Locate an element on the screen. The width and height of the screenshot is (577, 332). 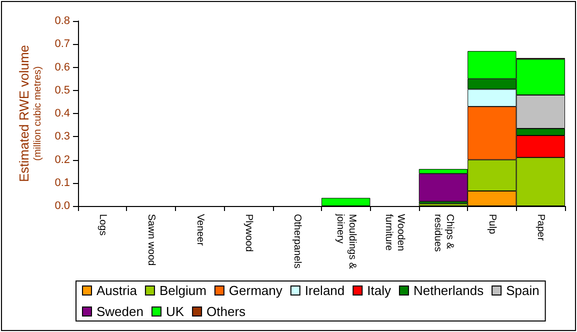
x-tick-label: Paper is located at coordinates (540, 228).